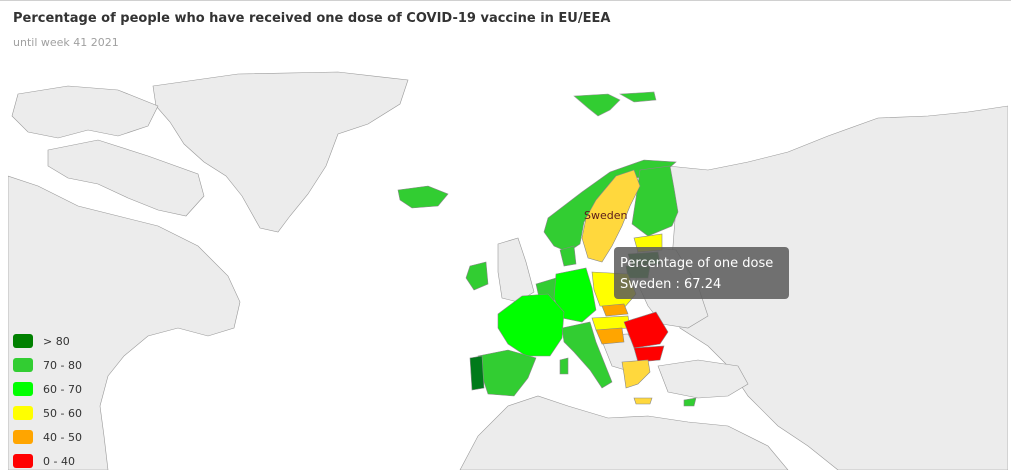 The height and width of the screenshot is (473, 1011). I want to click on legend-label: 50 - 60, so click(62, 413).